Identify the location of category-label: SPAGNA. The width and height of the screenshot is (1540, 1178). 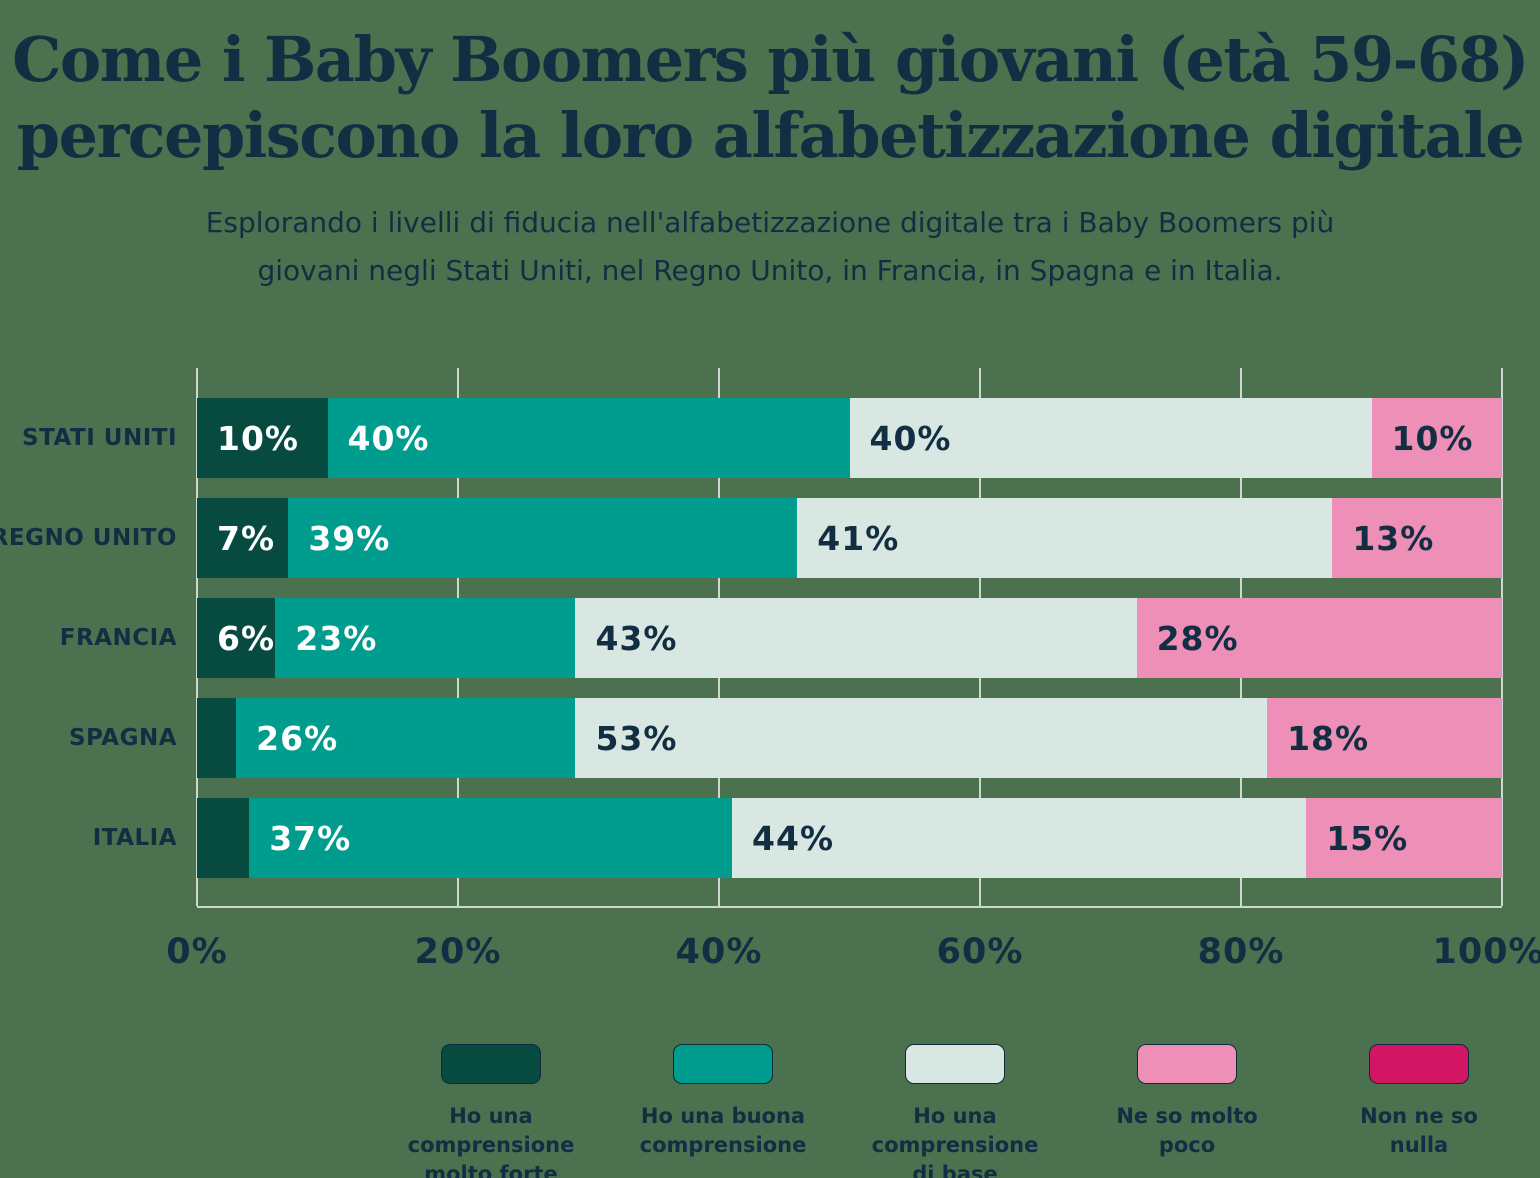
(122, 738).